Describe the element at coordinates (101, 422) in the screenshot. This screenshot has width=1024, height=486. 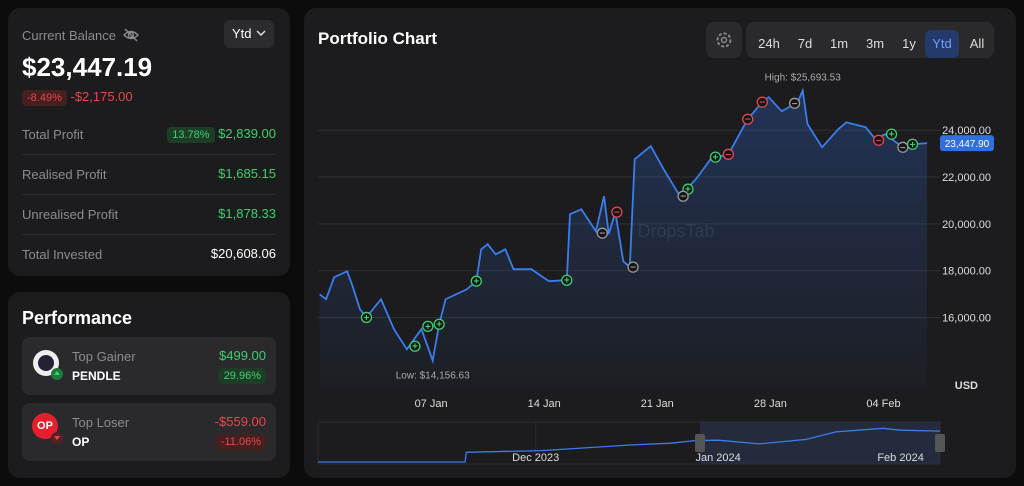
I see `card-label: Top Loser` at that location.